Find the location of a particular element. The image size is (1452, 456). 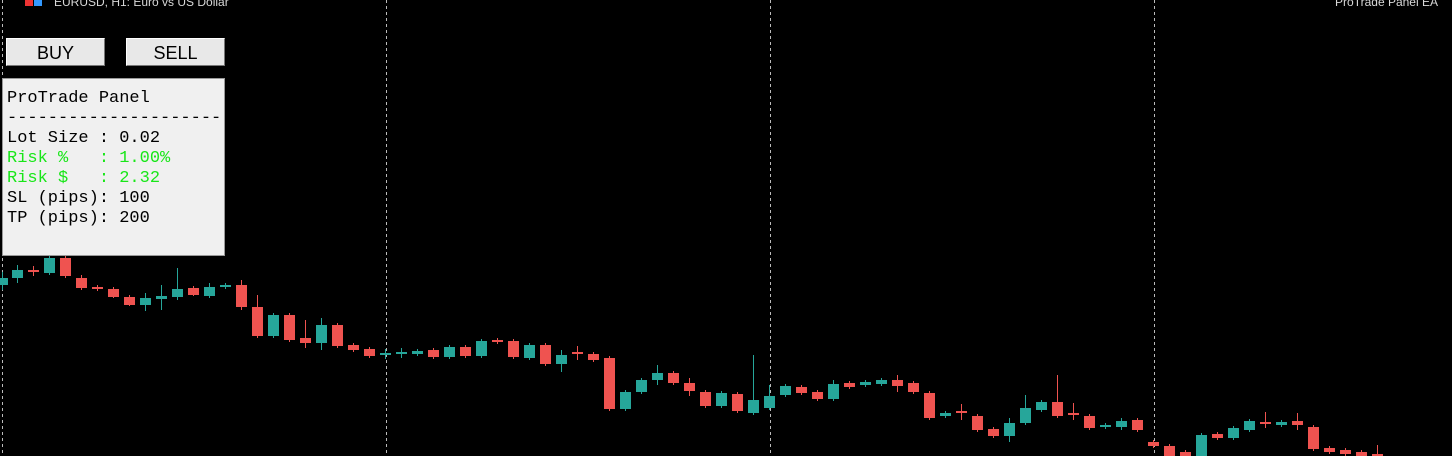

panel-line: Lot Size : 0.02 is located at coordinates (84, 138).